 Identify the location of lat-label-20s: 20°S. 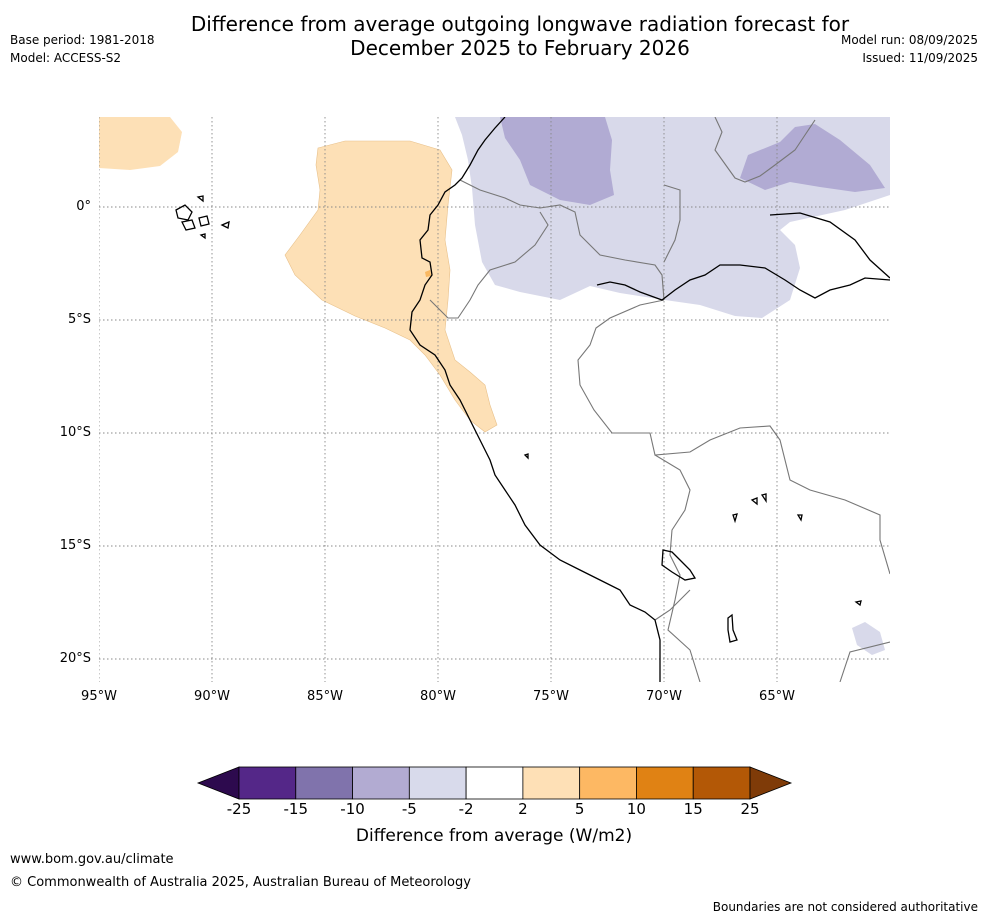
(75, 658).